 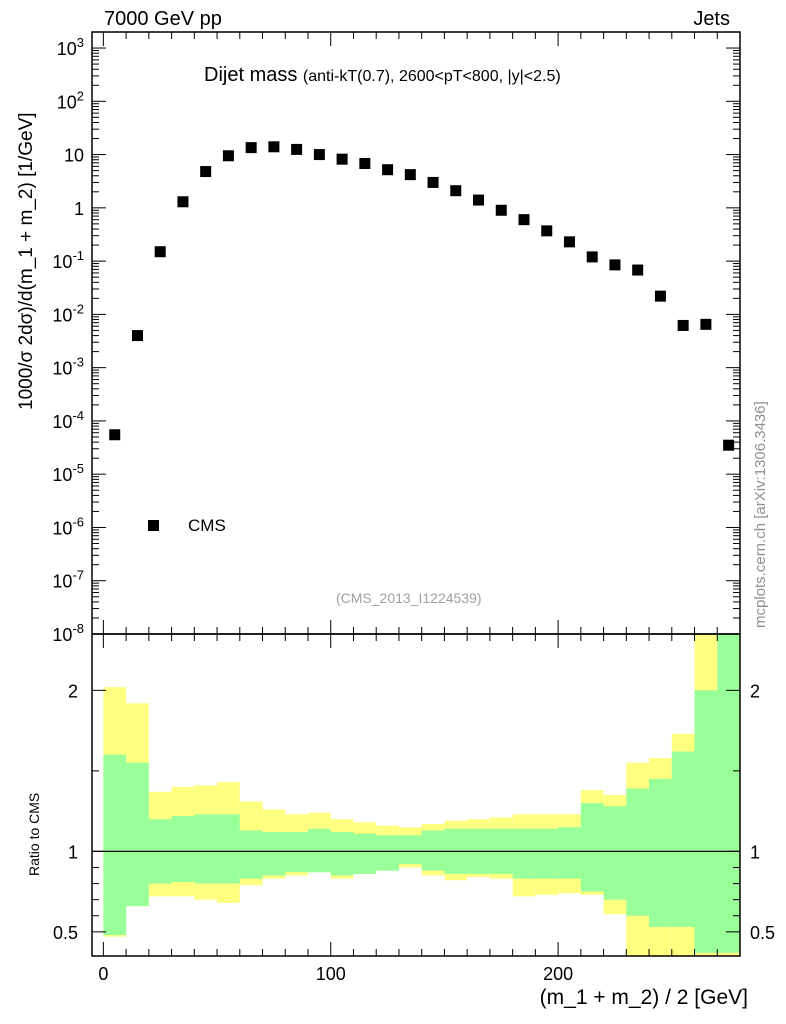 What do you see at coordinates (711, 19) in the screenshot?
I see `process-label: Jets` at bounding box center [711, 19].